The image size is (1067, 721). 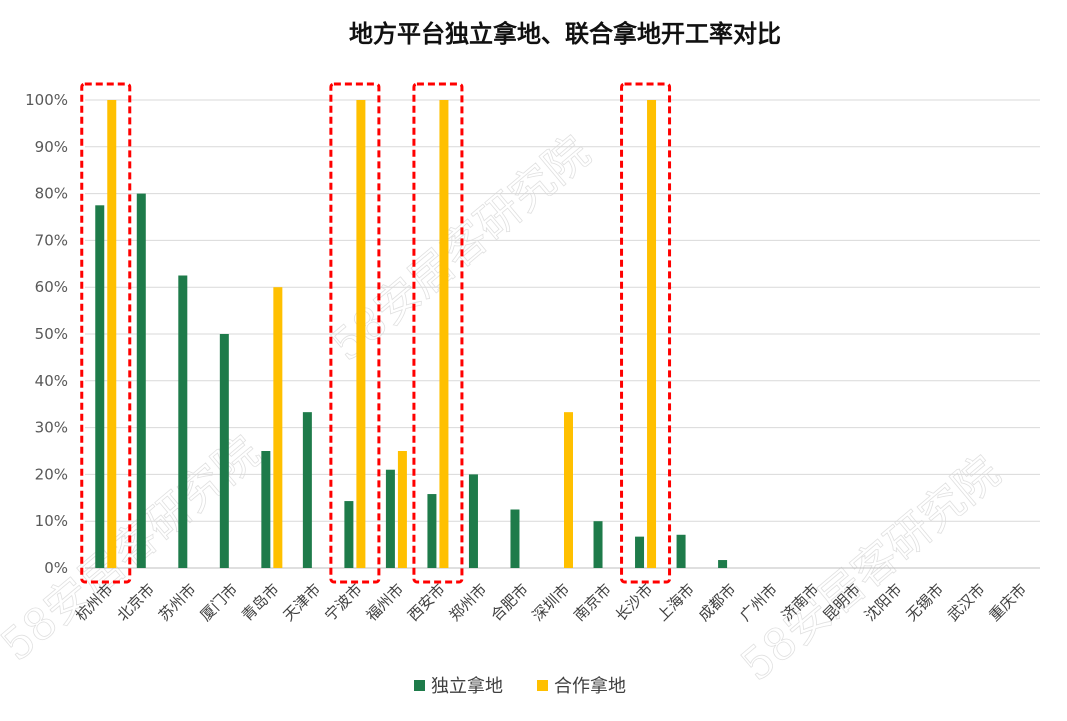 What do you see at coordinates (343, 602) in the screenshot?
I see `x-category-label: 宁波市` at bounding box center [343, 602].